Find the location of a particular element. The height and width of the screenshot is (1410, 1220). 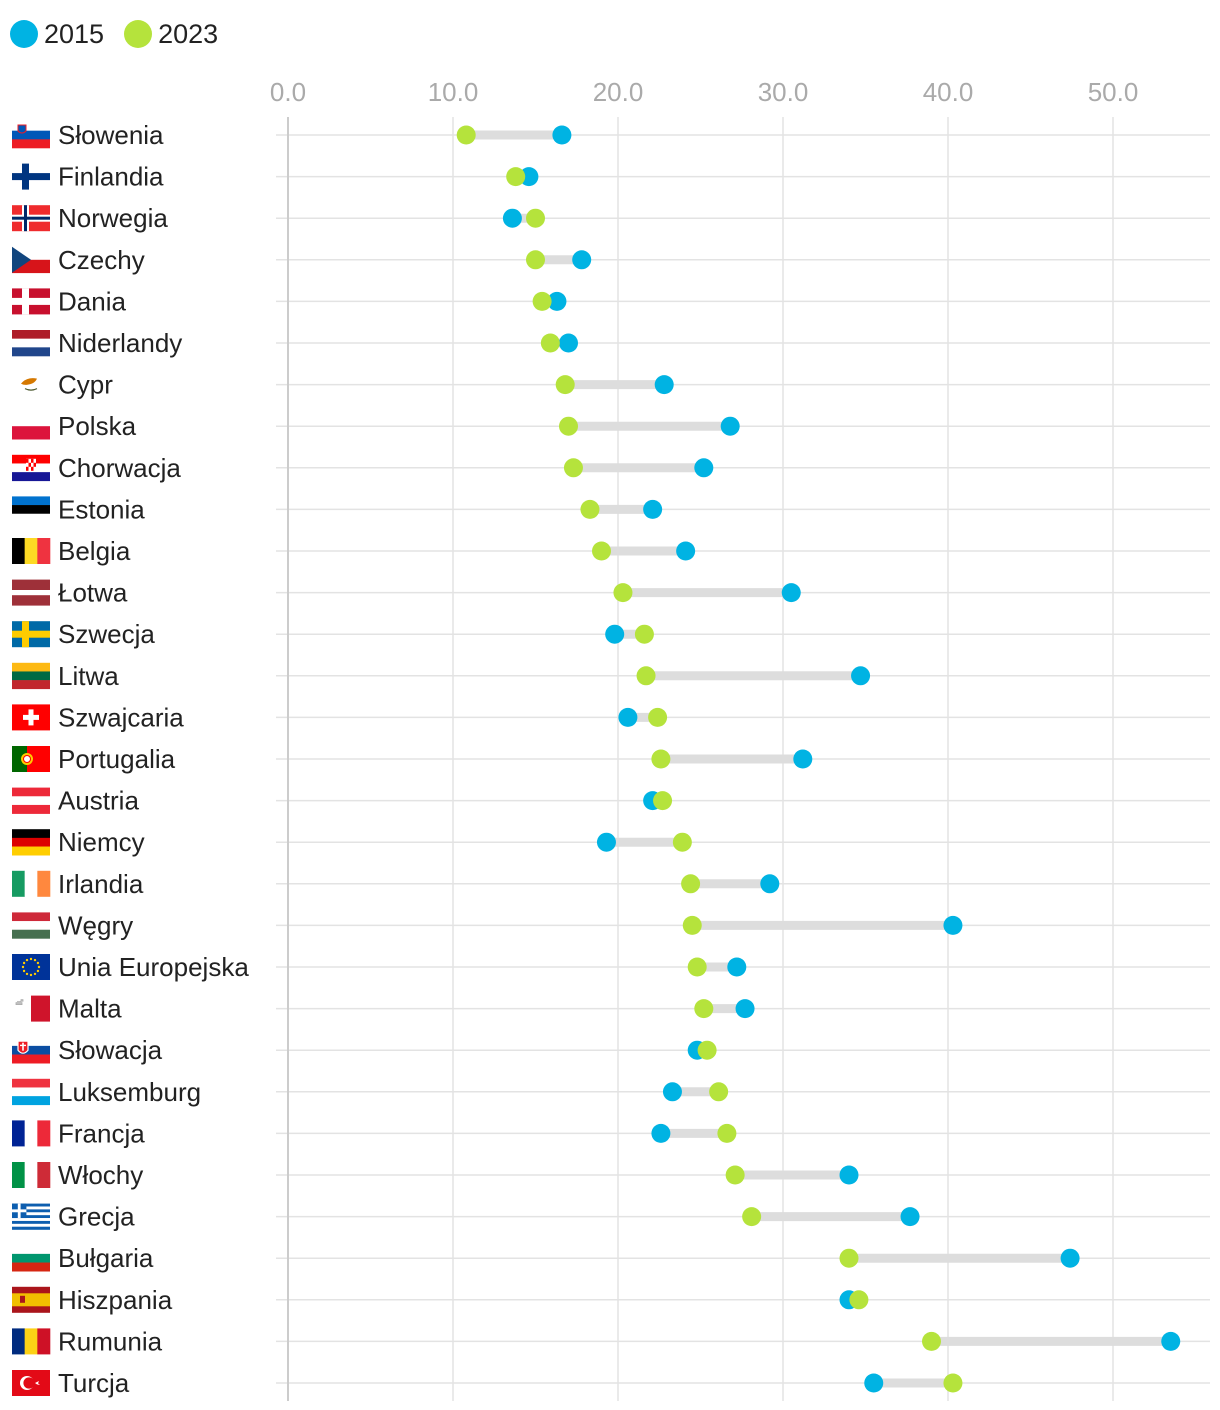

row-malta: Malta 27.7 25.2 is located at coordinates (383, 1009).